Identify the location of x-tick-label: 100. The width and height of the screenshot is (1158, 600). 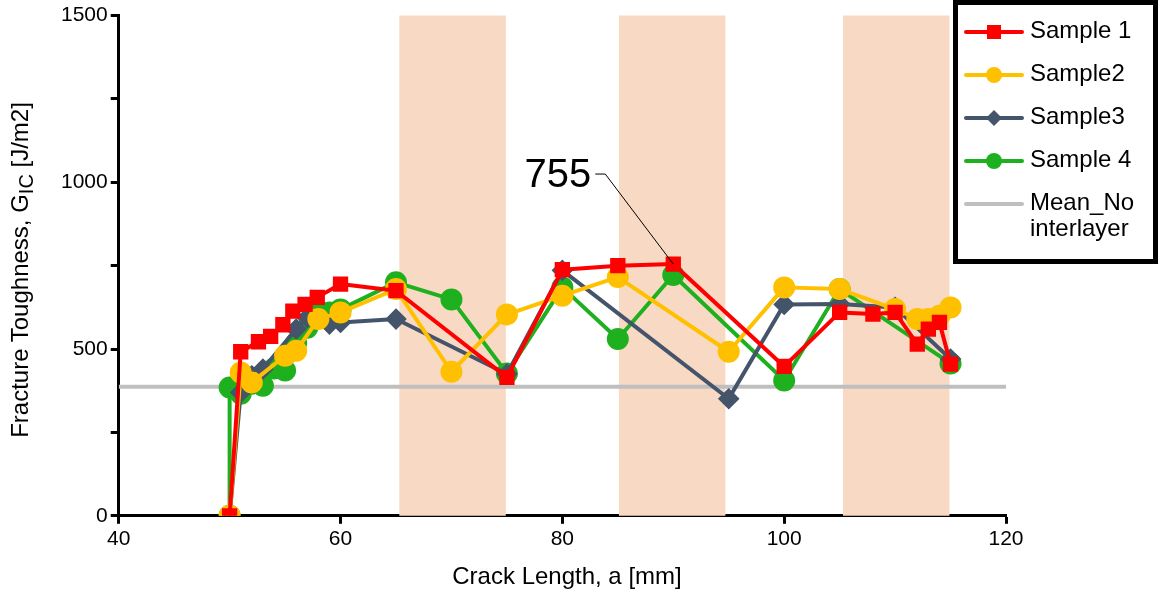
(784, 538).